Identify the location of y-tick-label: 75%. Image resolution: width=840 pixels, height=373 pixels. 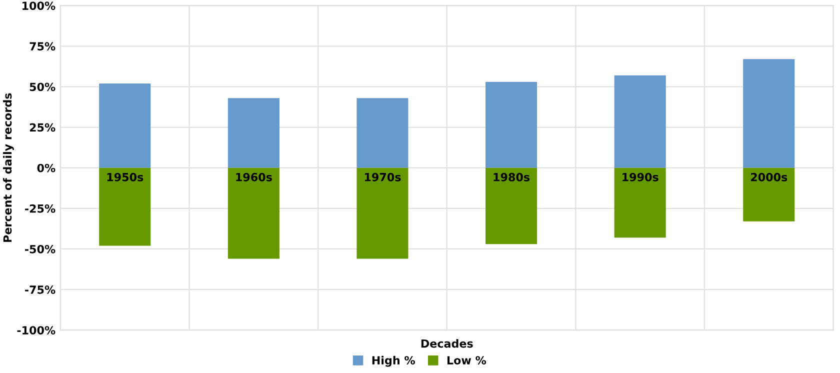
(43, 46).